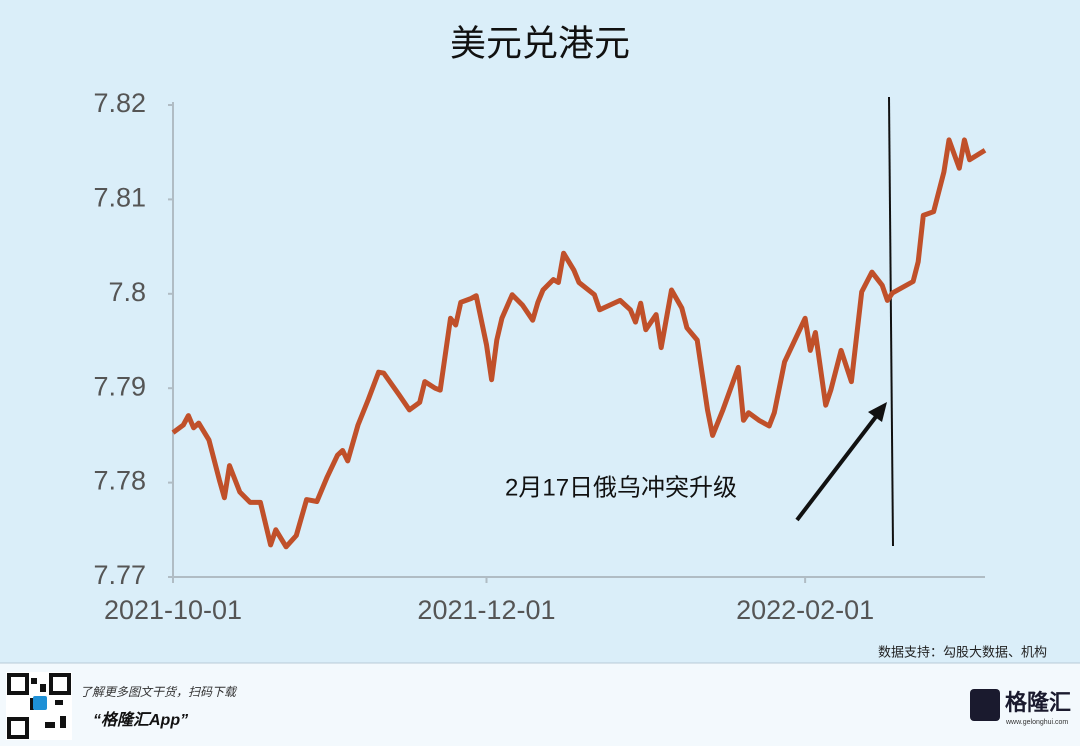 Image resolution: width=1080 pixels, height=746 pixels. What do you see at coordinates (486, 610) in the screenshot?
I see `x-tick-label: 2021-12-01` at bounding box center [486, 610].